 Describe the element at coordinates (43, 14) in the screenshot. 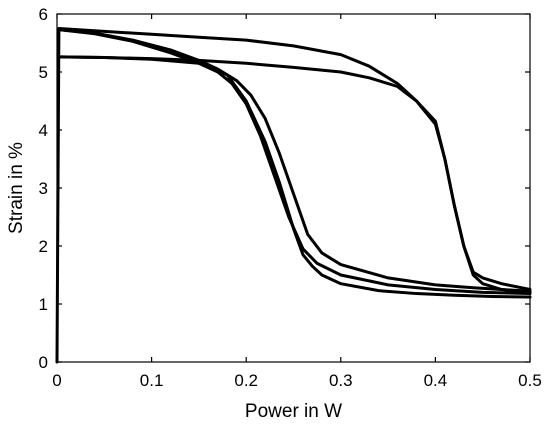

I see `y-tick-label: 6` at that location.